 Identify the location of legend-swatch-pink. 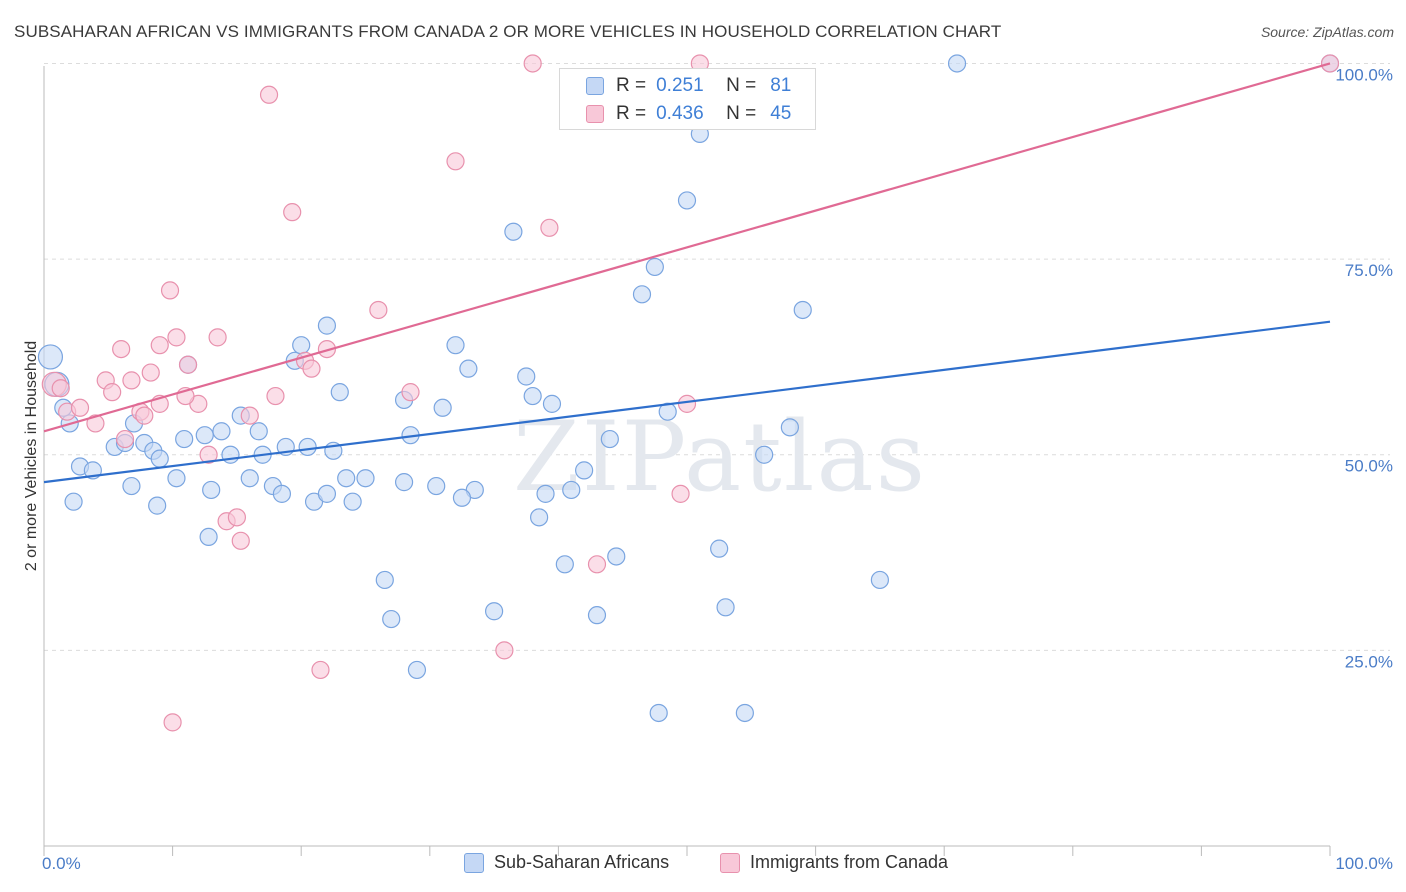
(595, 114).